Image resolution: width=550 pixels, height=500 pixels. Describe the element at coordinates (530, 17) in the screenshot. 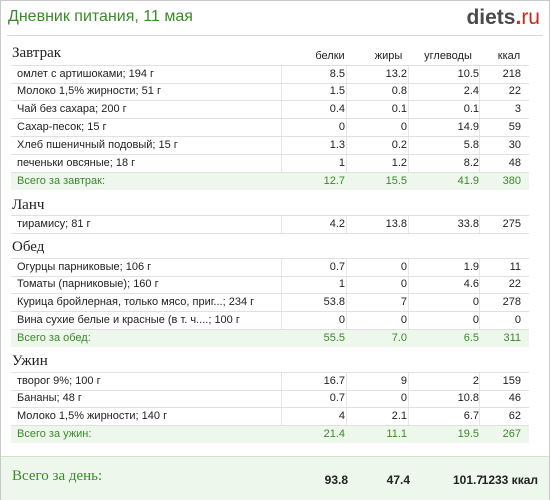

I see `logo-tld: ru` at that location.